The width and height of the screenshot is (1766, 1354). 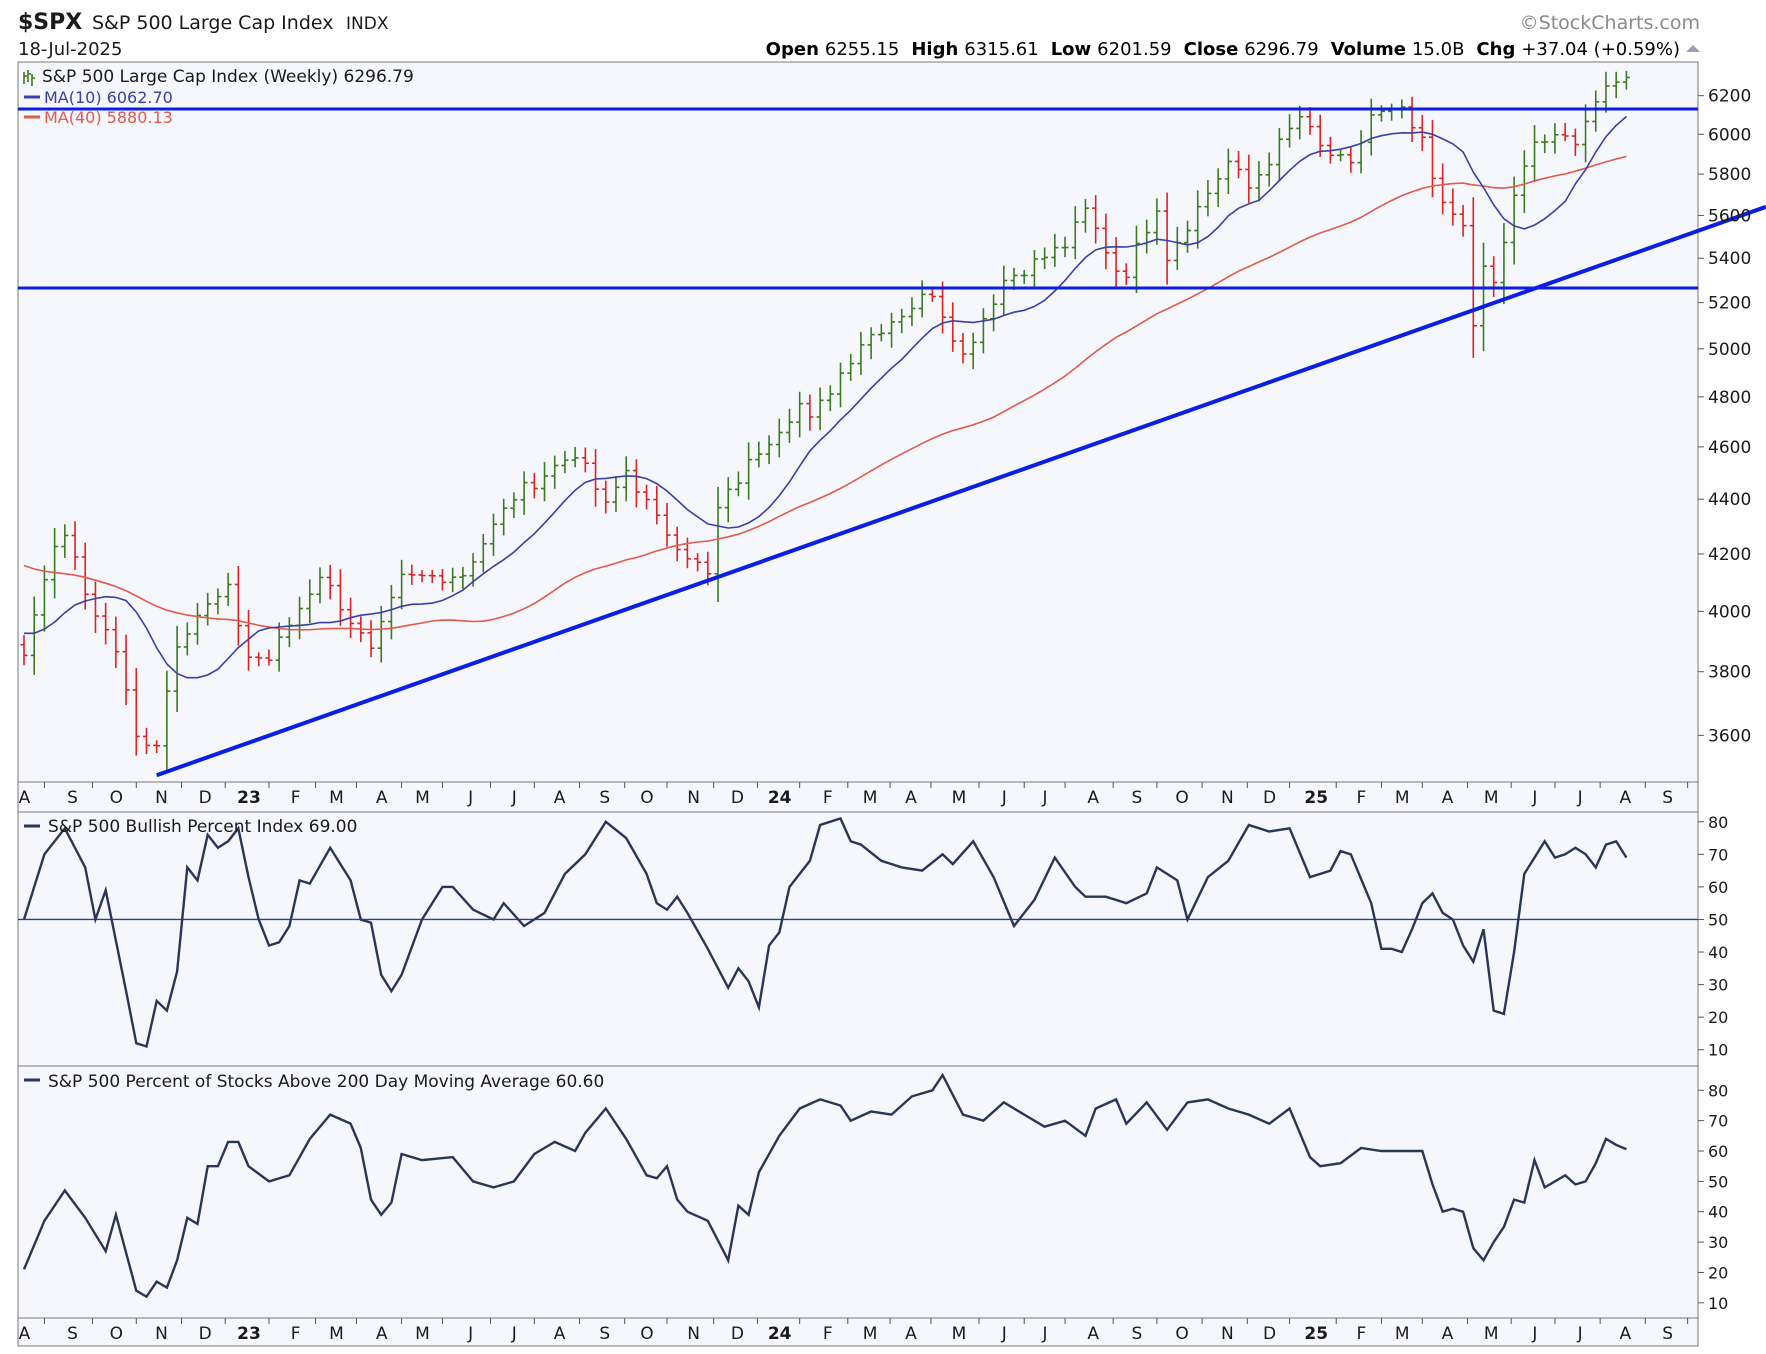 What do you see at coordinates (792, 49) in the screenshot?
I see `open-label: Open` at bounding box center [792, 49].